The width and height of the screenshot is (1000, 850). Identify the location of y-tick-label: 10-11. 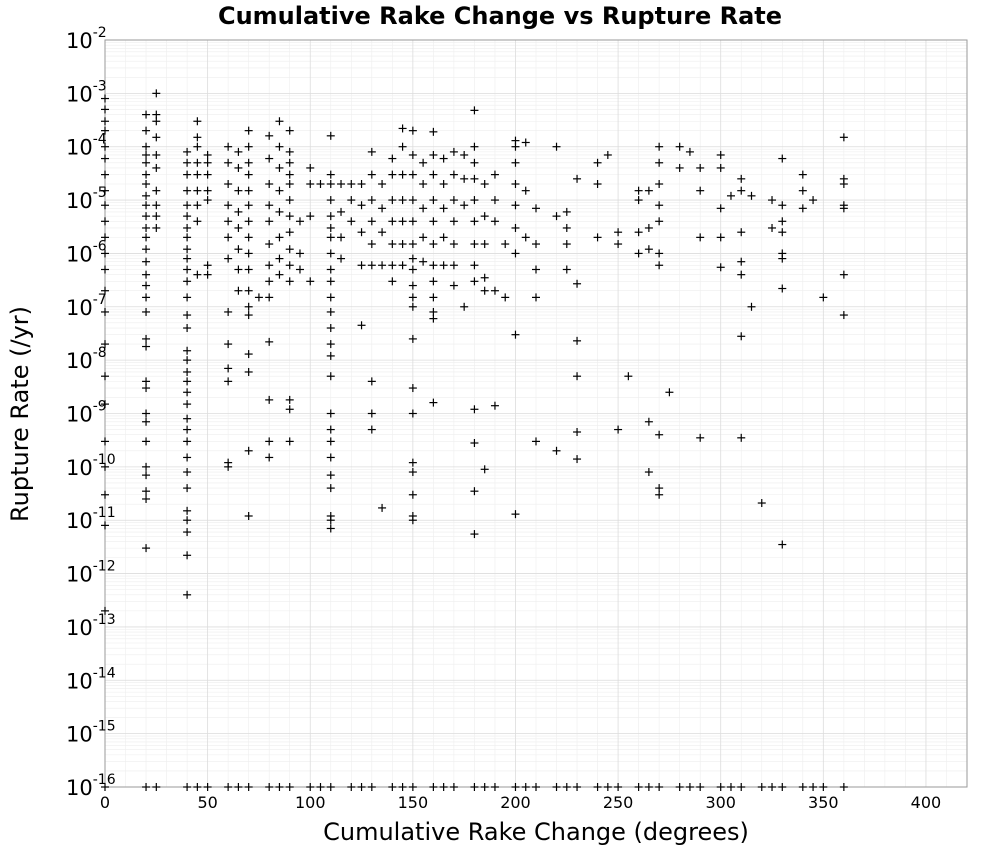
(91, 519).